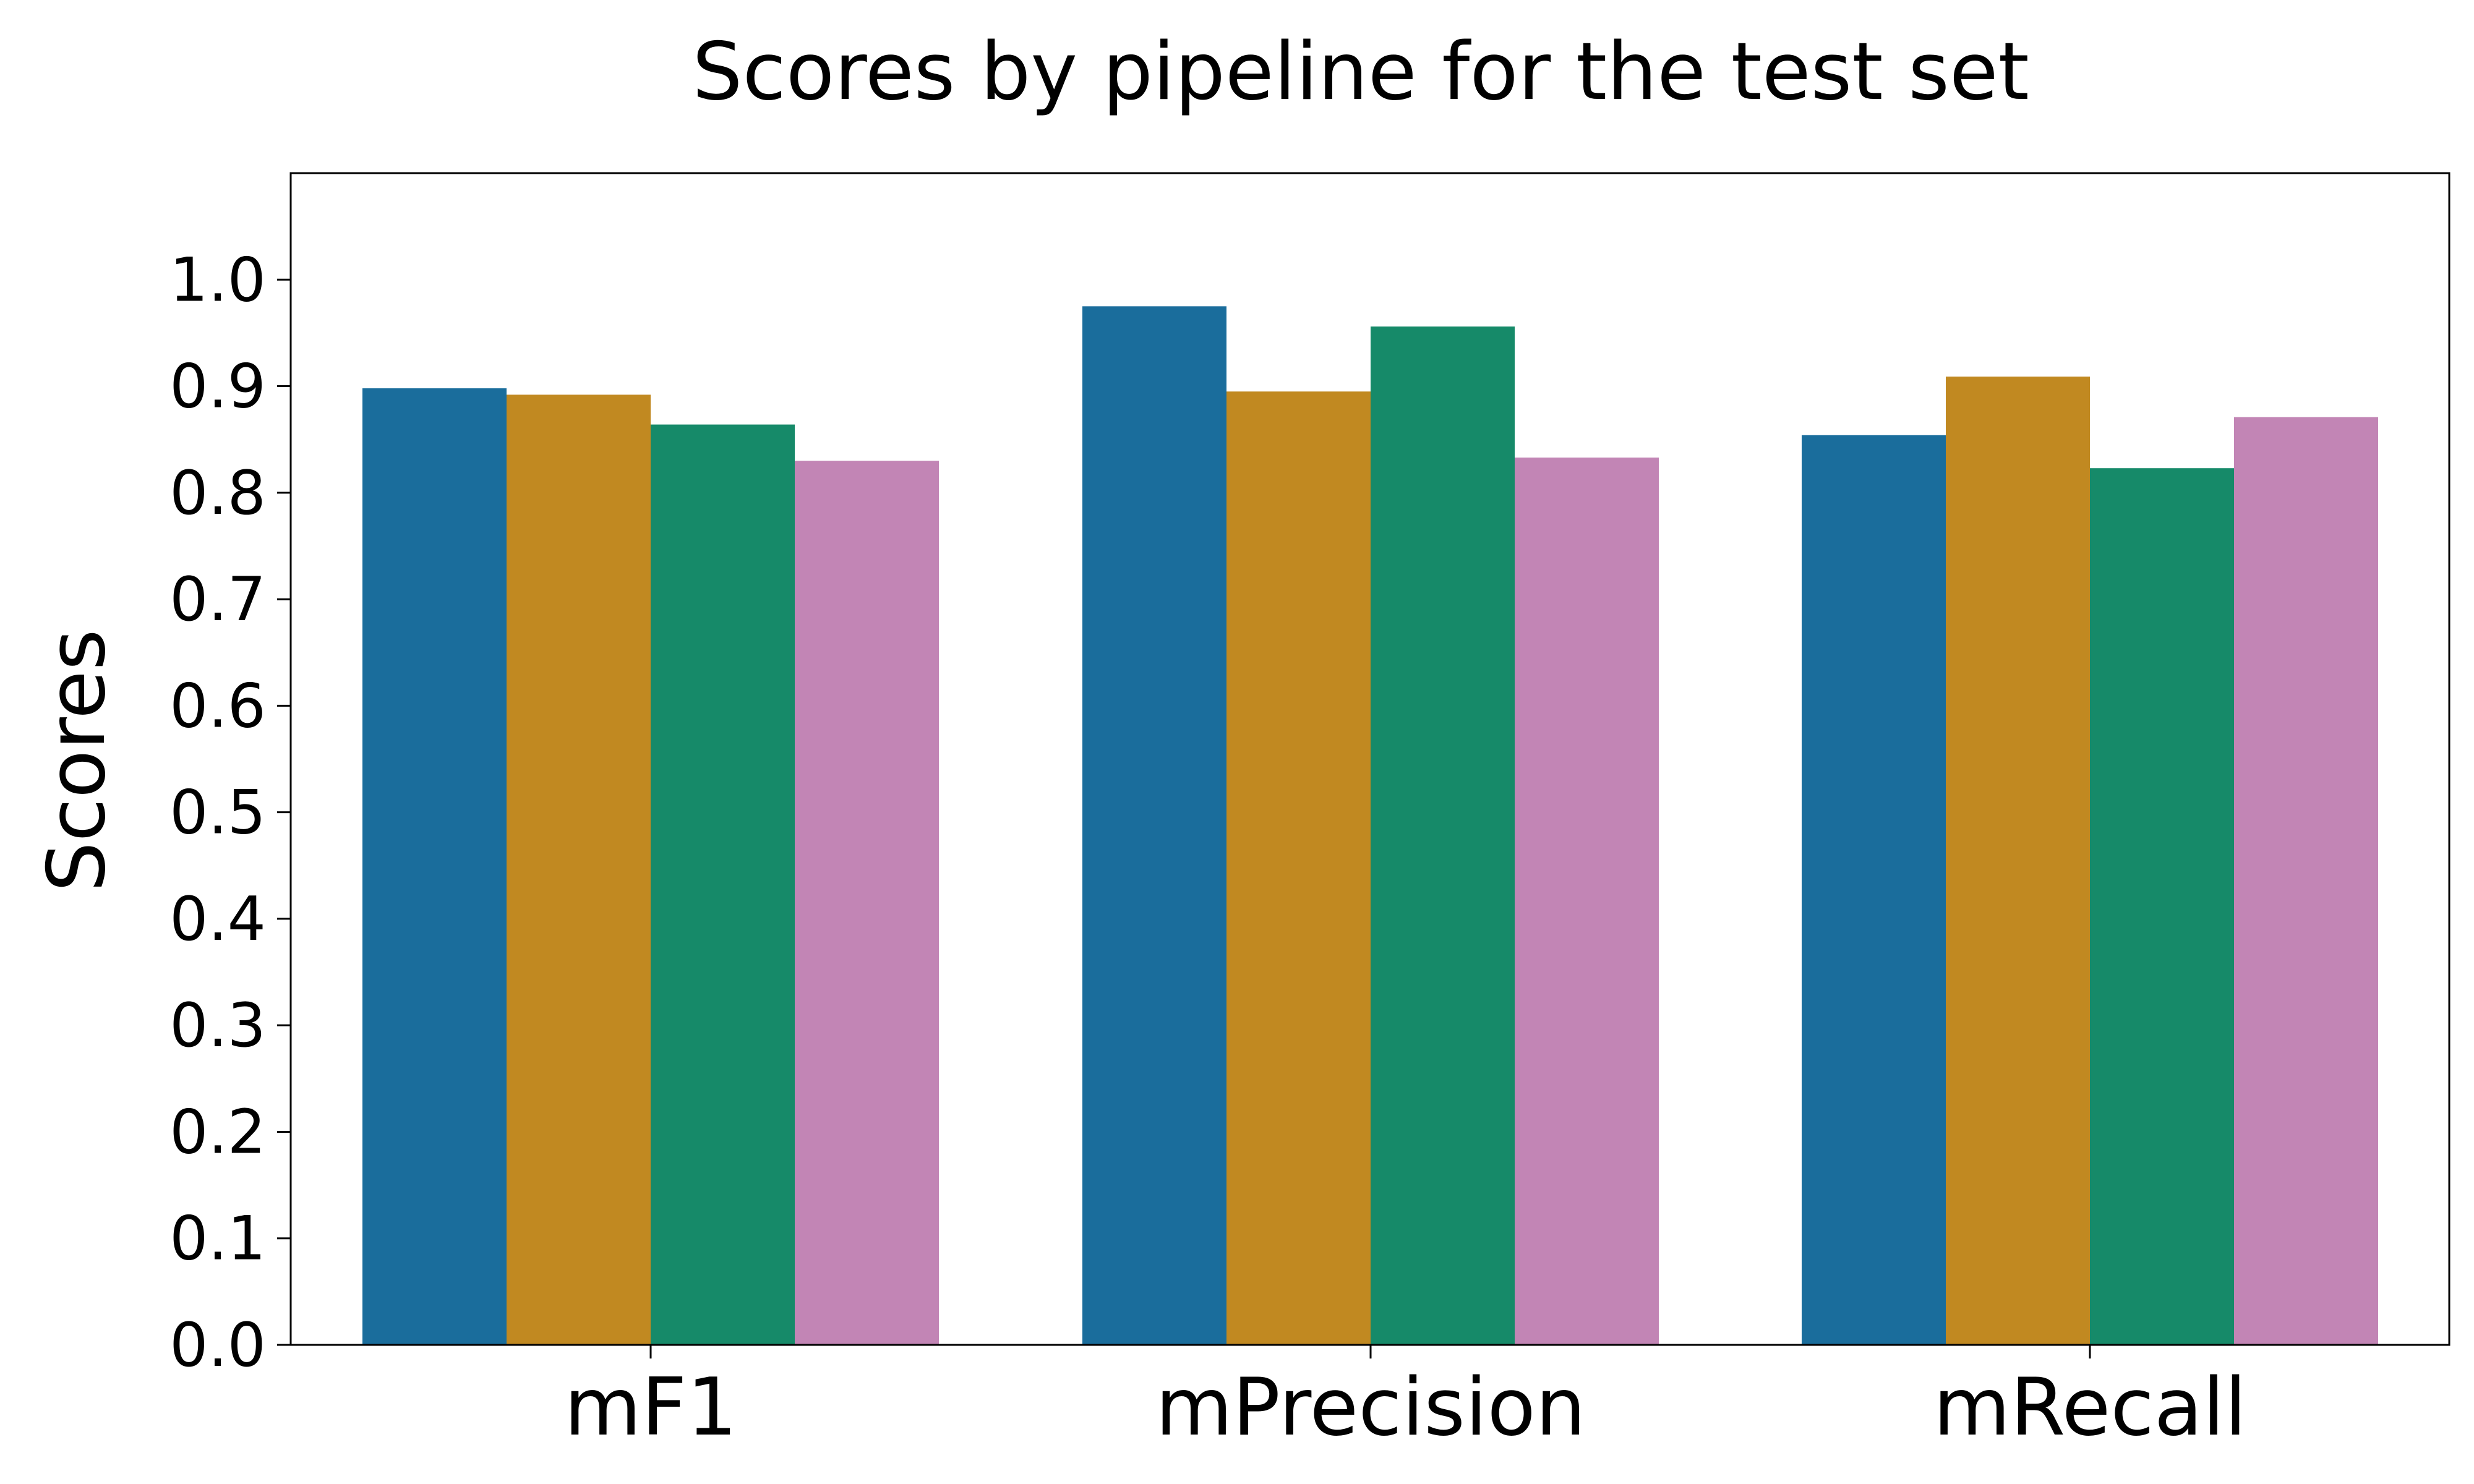 This screenshot has width=2474, height=1484. Describe the element at coordinates (217, 280) in the screenshot. I see `y-tick-label: 1.0` at that location.